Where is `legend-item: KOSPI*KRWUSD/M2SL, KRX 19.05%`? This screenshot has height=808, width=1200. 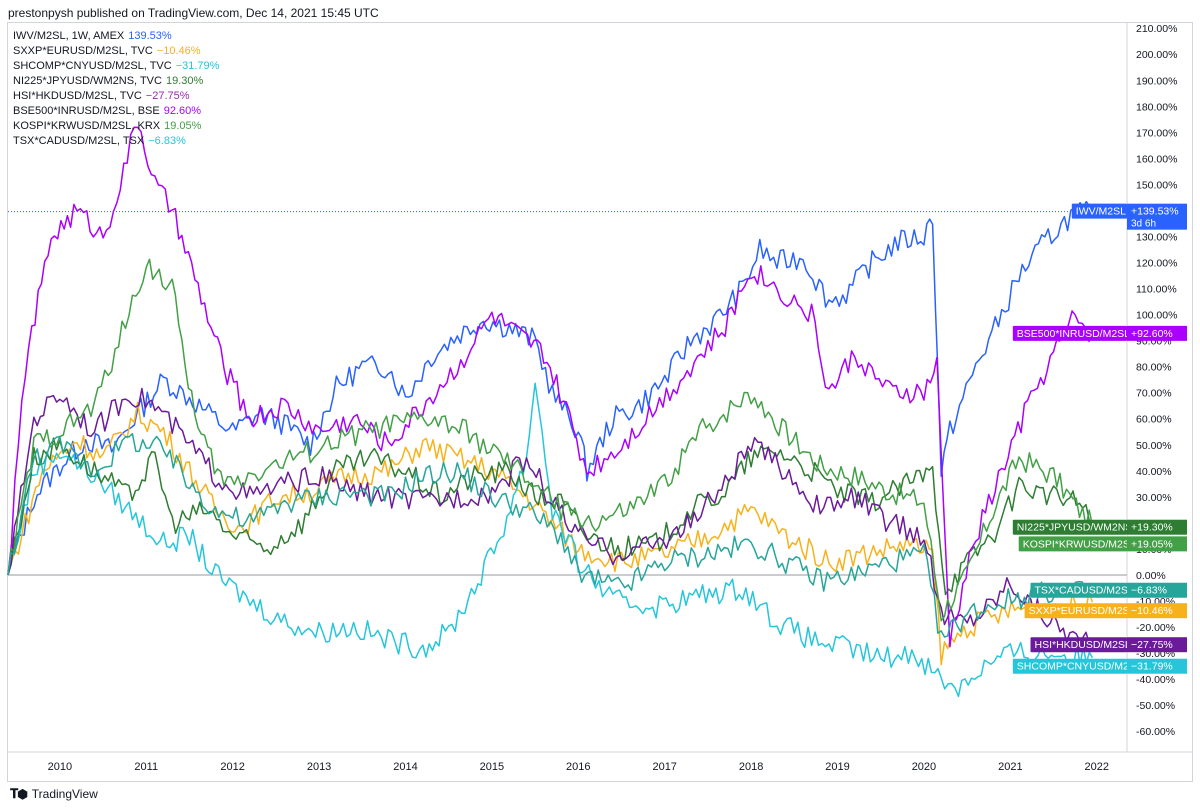 legend-item: KOSPI*KRWUSD/M2SL, KRX 19.05% is located at coordinates (116, 126).